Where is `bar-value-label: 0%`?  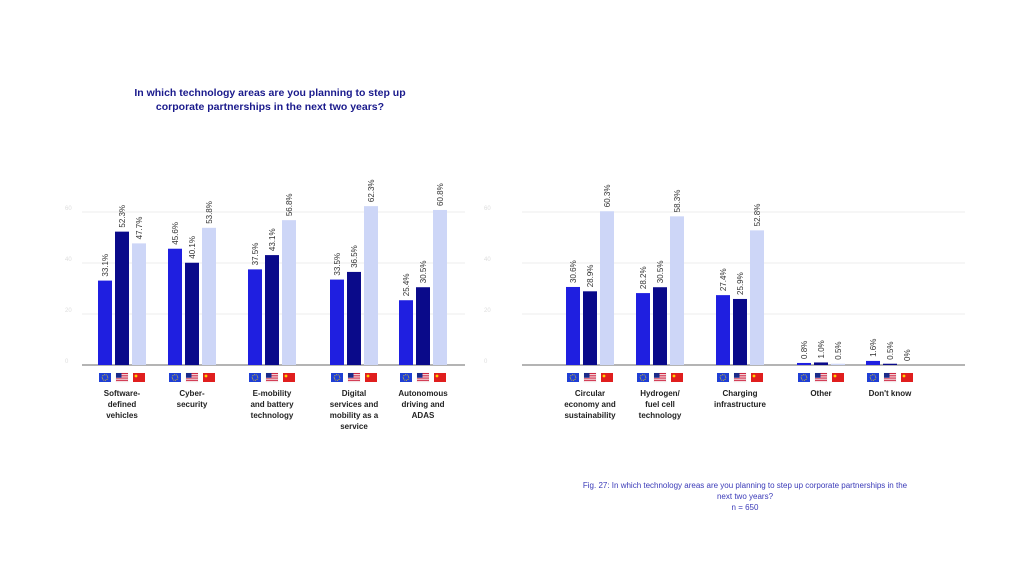 bar-value-label: 0% is located at coordinates (907, 355).